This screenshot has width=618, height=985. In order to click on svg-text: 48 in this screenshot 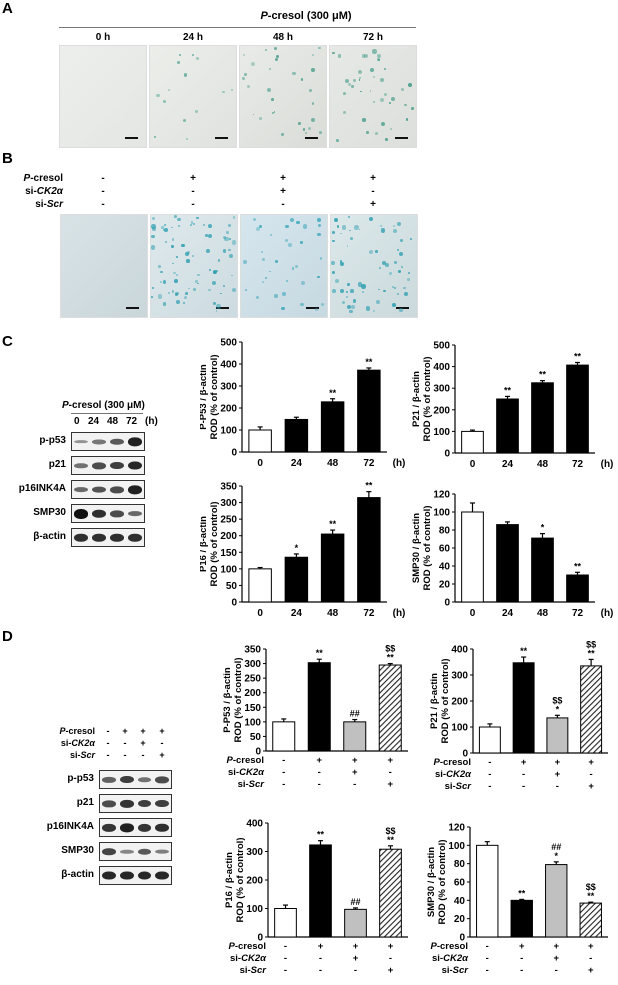, I will do `click(543, 613)`.